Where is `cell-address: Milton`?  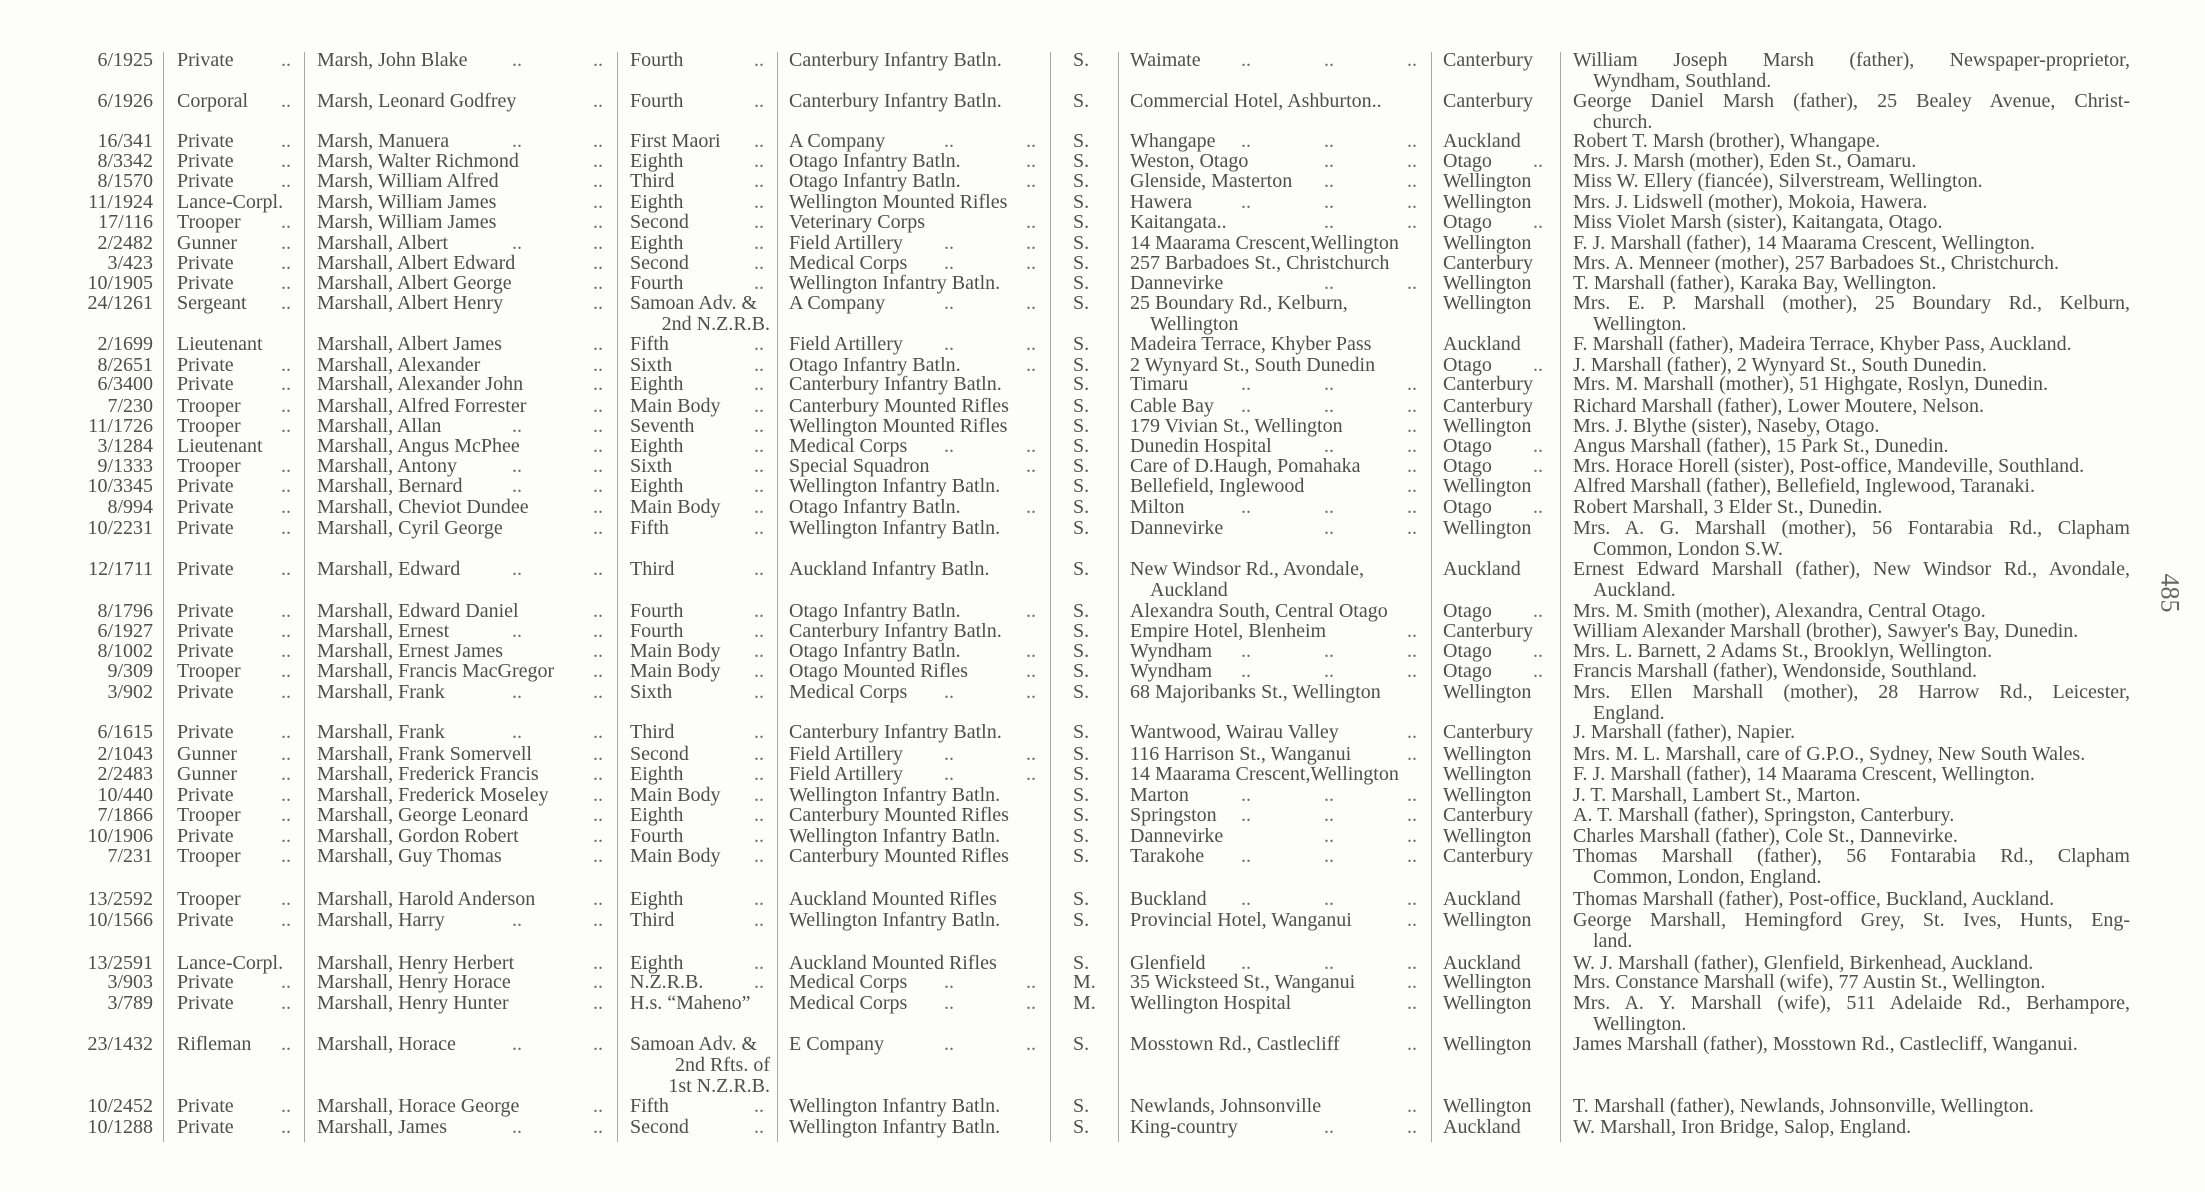 cell-address: Milton is located at coordinates (1157, 507).